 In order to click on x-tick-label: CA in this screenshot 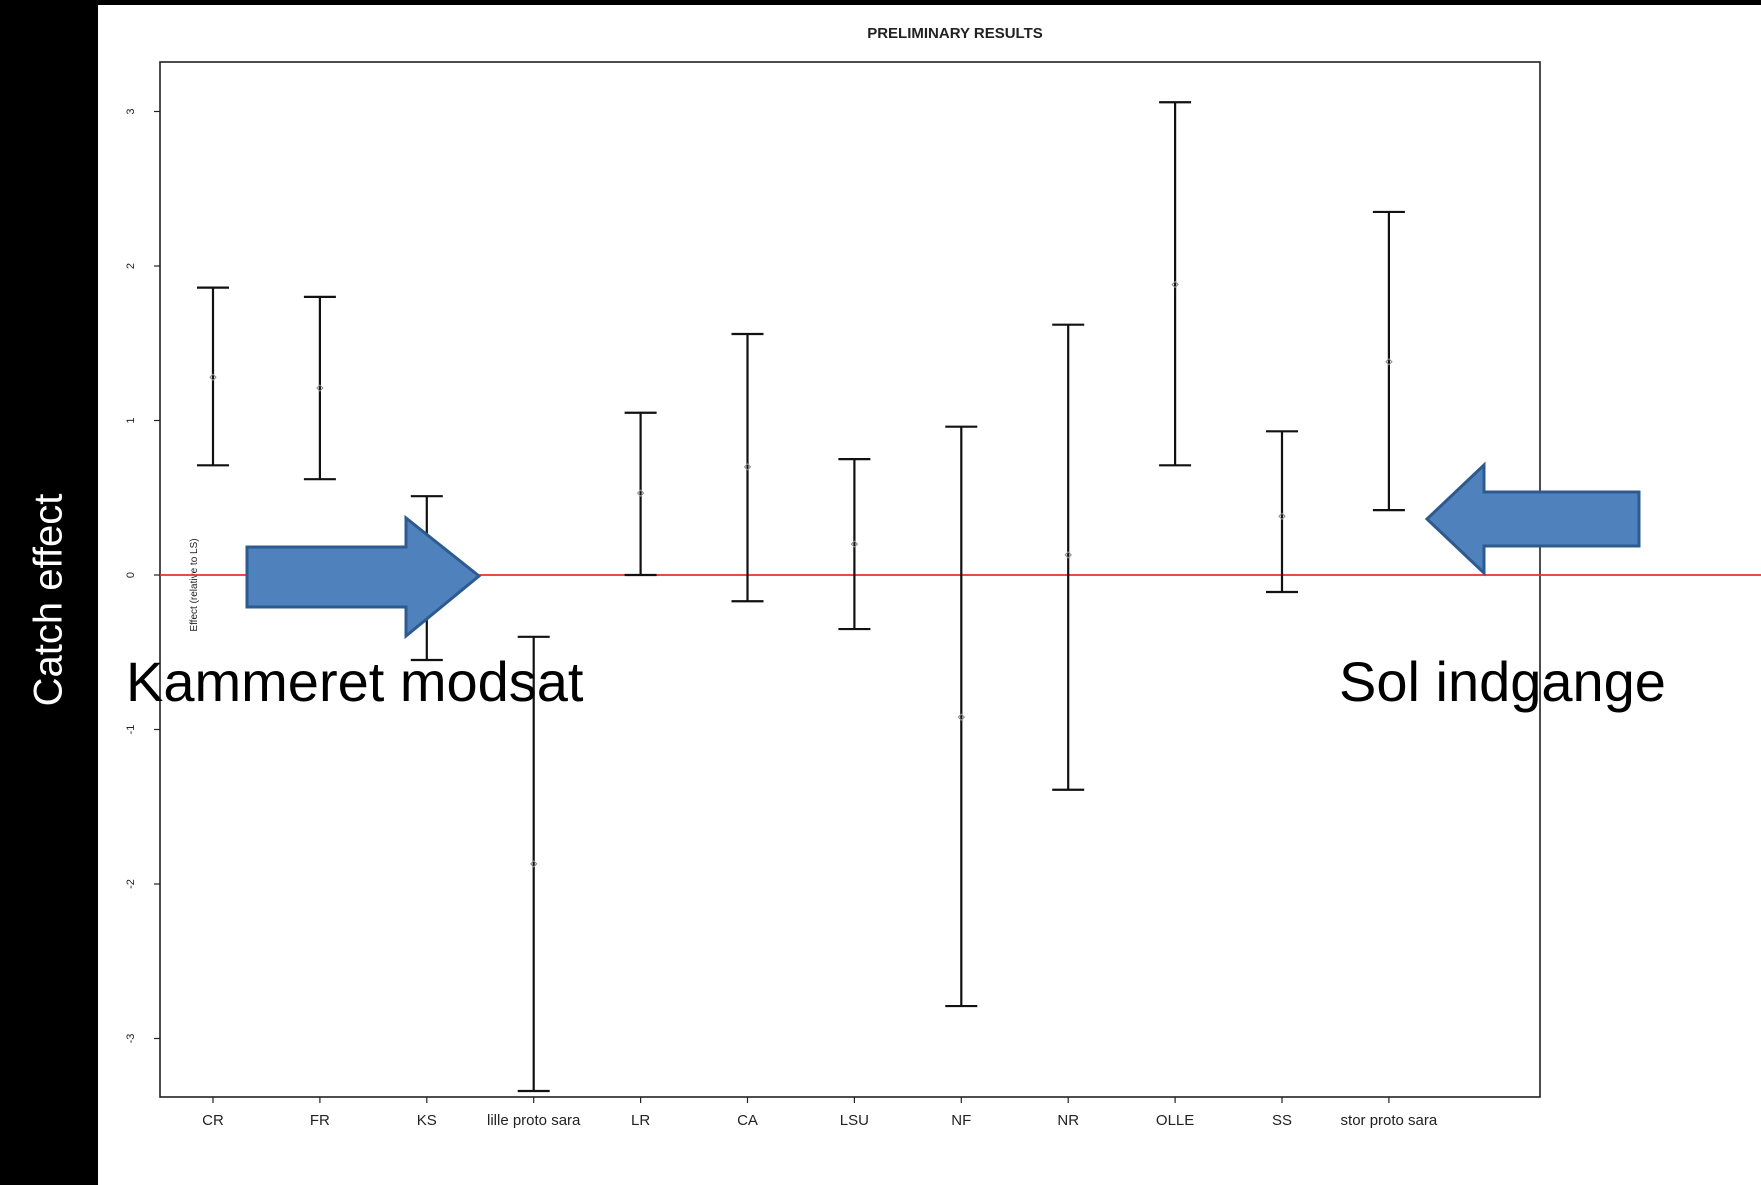, I will do `click(747, 1120)`.